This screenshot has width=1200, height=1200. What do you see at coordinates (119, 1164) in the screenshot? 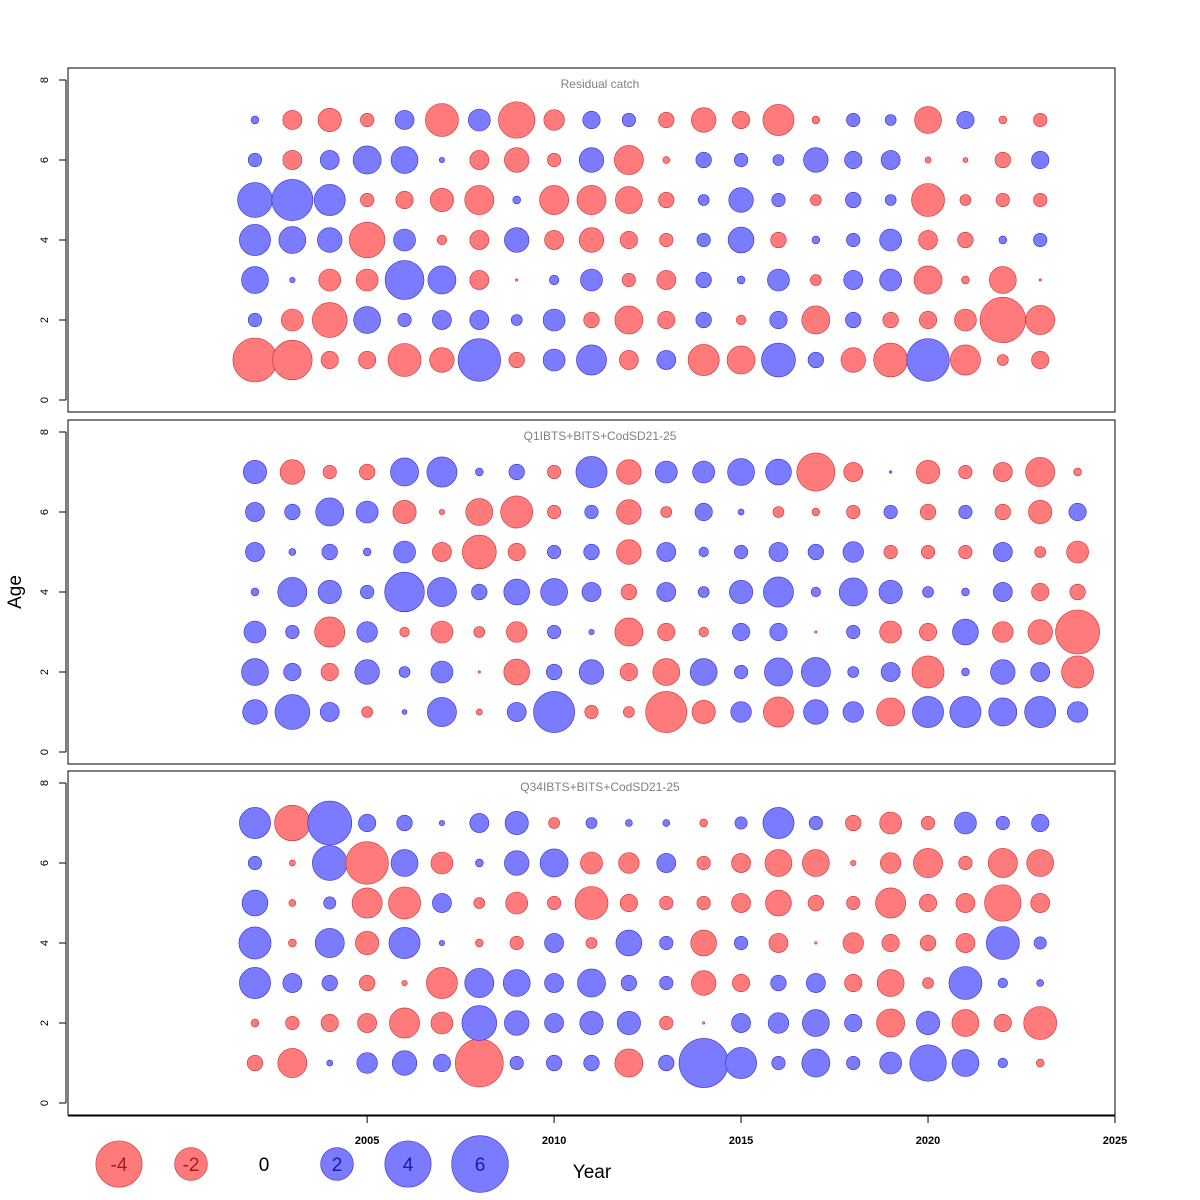
I see `legend-bubble` at bounding box center [119, 1164].